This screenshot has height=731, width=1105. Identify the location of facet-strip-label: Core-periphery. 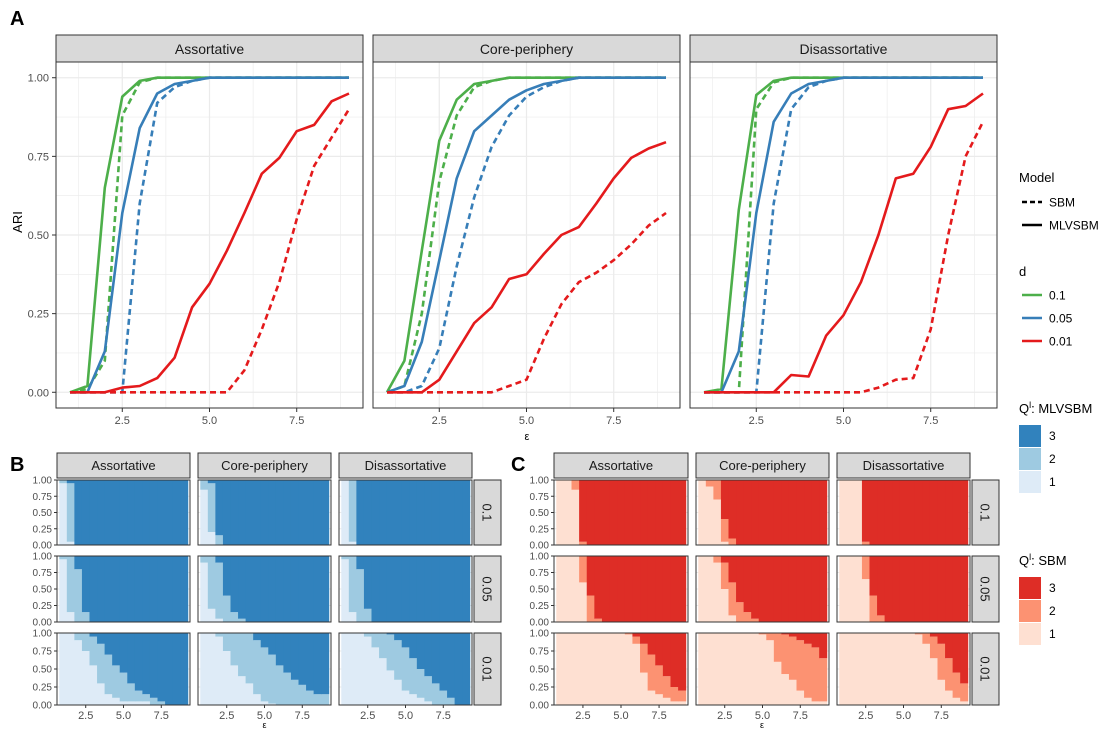
(762, 465).